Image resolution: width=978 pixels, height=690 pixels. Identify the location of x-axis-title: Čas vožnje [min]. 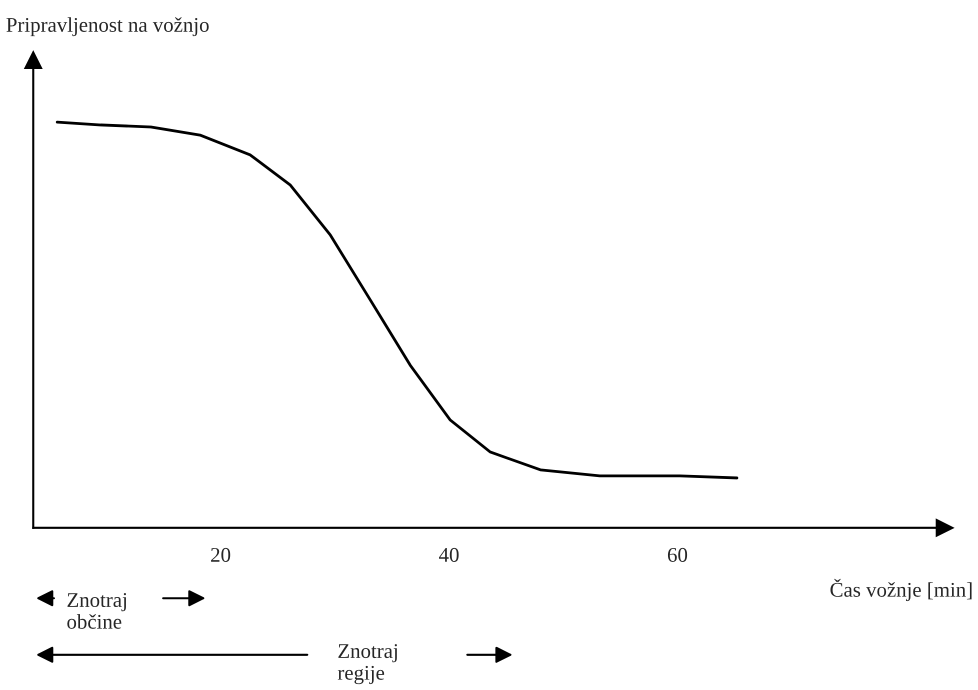
(901, 590).